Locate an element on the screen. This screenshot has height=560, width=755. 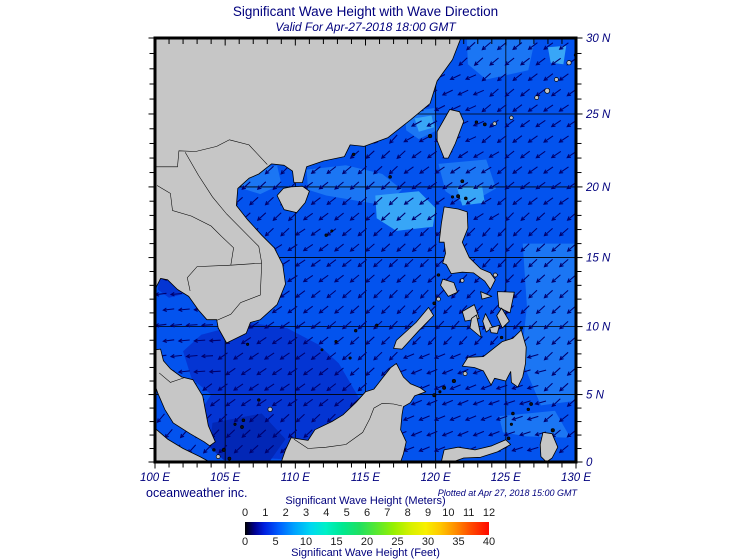
land-mindanao is located at coordinates (494, 358).